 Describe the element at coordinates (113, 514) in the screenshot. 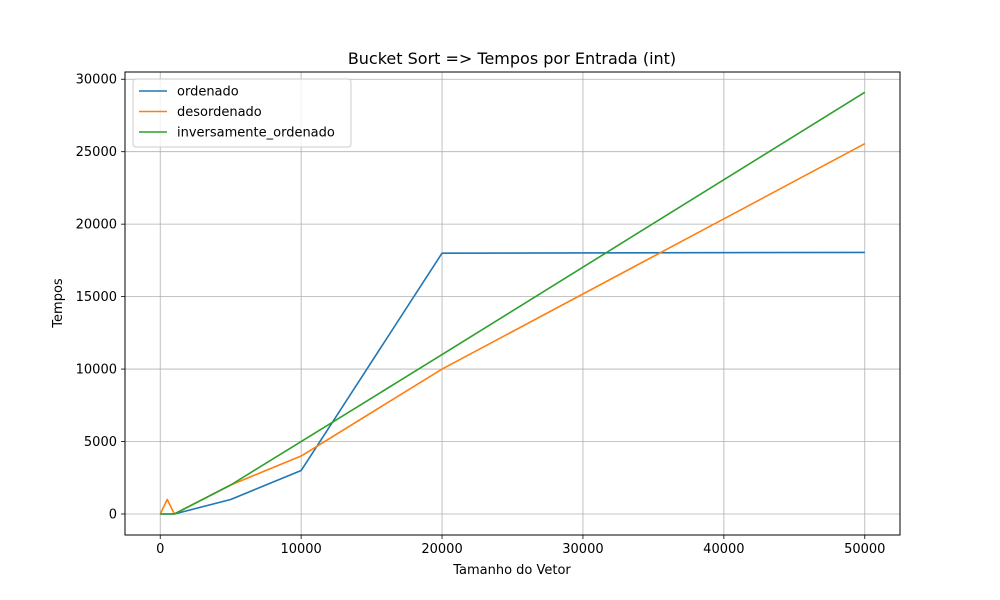

I see `y-tick-label: 0` at that location.